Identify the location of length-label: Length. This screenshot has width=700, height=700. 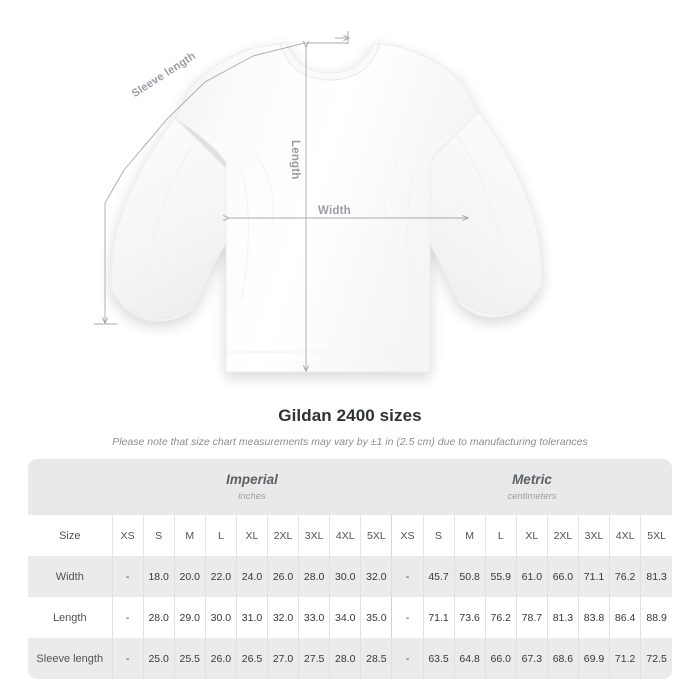
(295, 160).